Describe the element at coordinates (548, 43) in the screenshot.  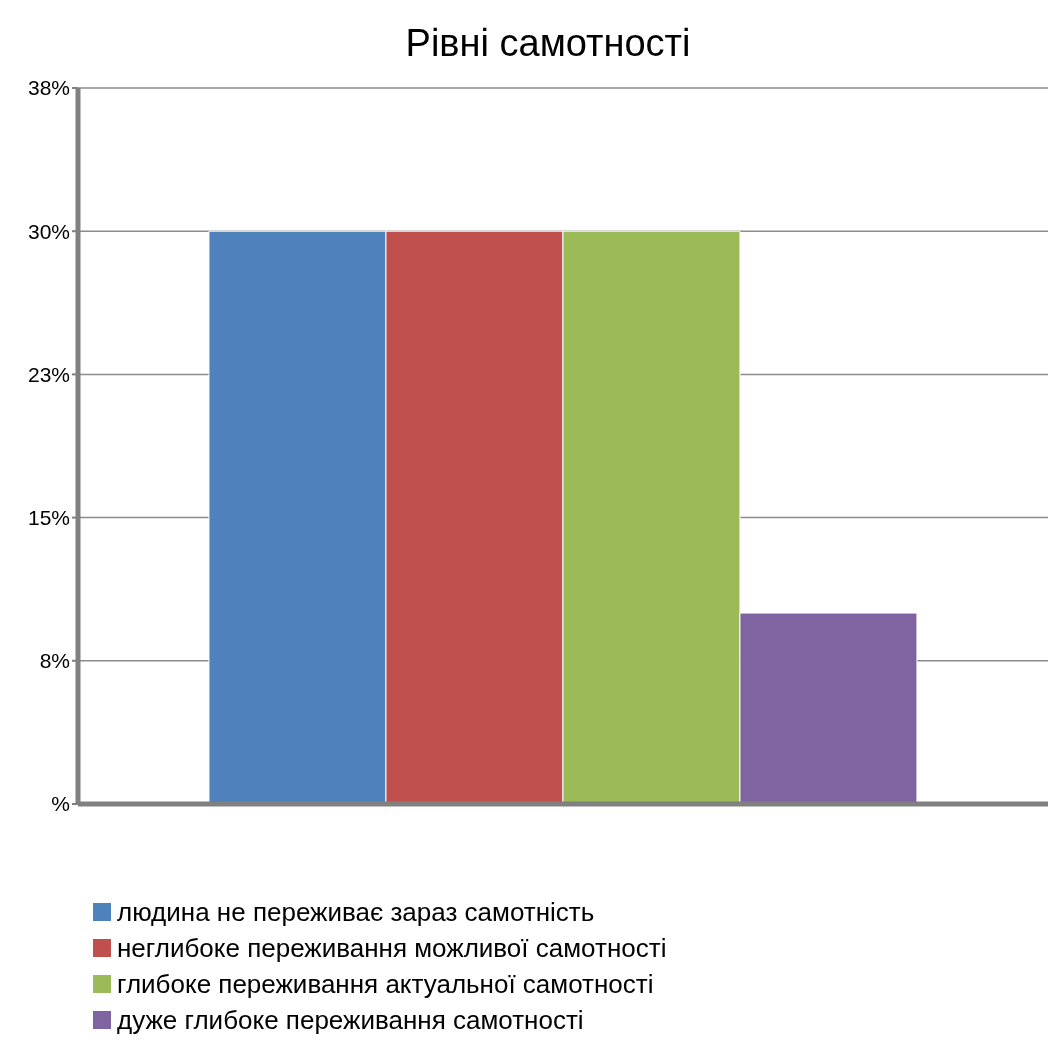
I see `chart-title: Рівні самотності` at that location.